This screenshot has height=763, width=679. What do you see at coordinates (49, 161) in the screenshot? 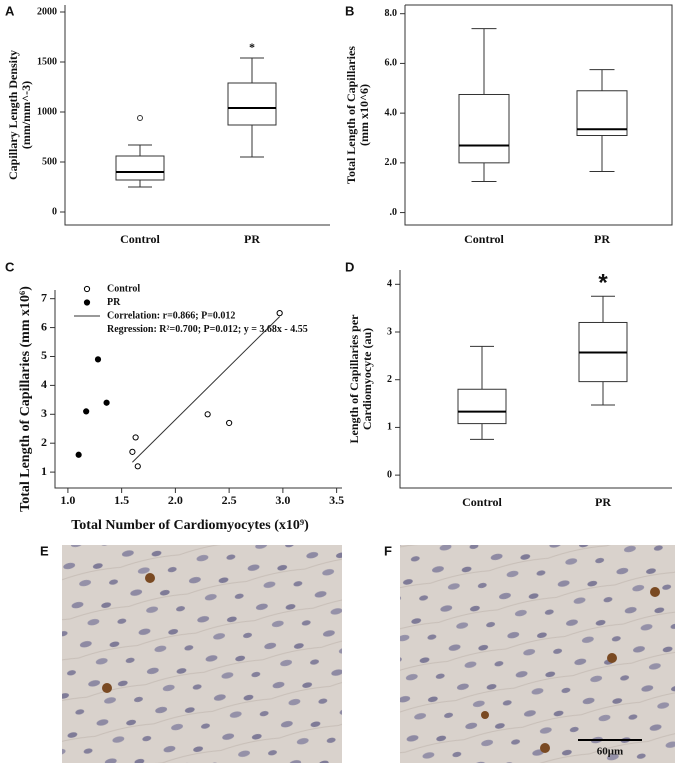
I see `y-tick-label: 500` at bounding box center [49, 161].